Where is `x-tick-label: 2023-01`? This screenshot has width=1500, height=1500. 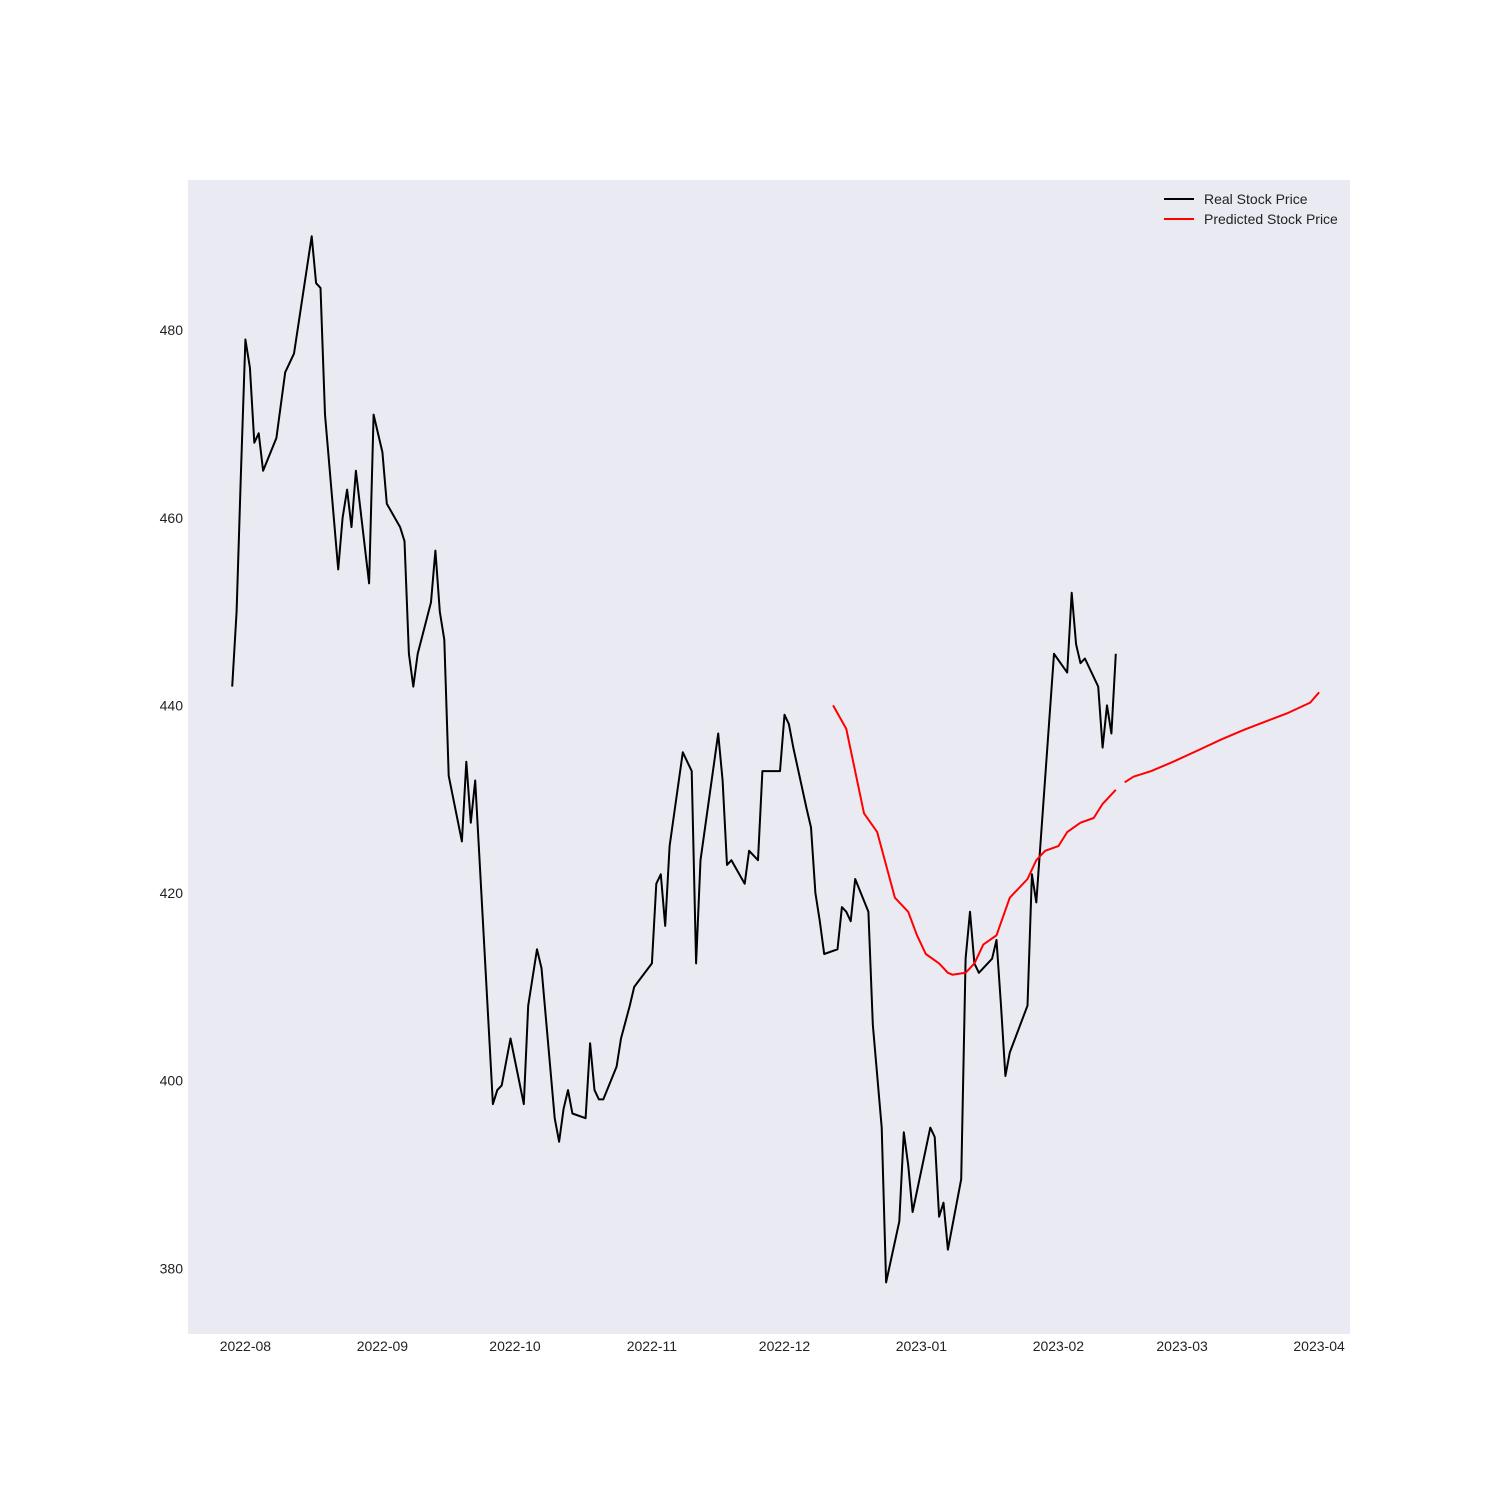 x-tick-label: 2023-01 is located at coordinates (922, 1346).